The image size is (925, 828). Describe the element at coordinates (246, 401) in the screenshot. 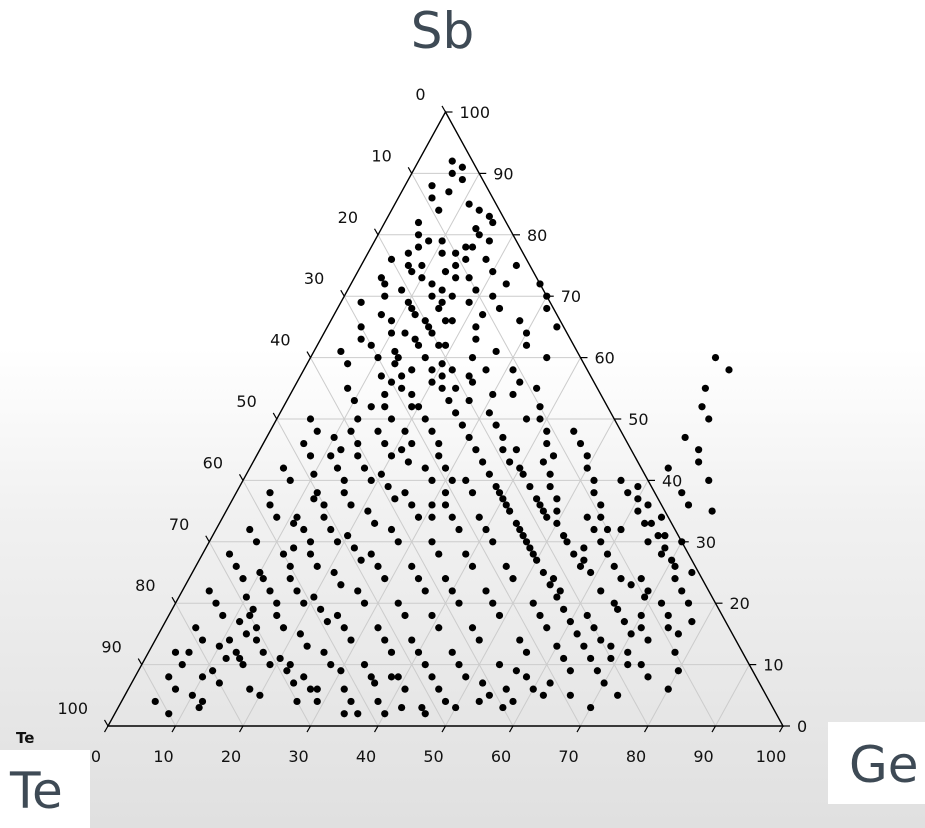

I see `tick-label-te: 50` at that location.